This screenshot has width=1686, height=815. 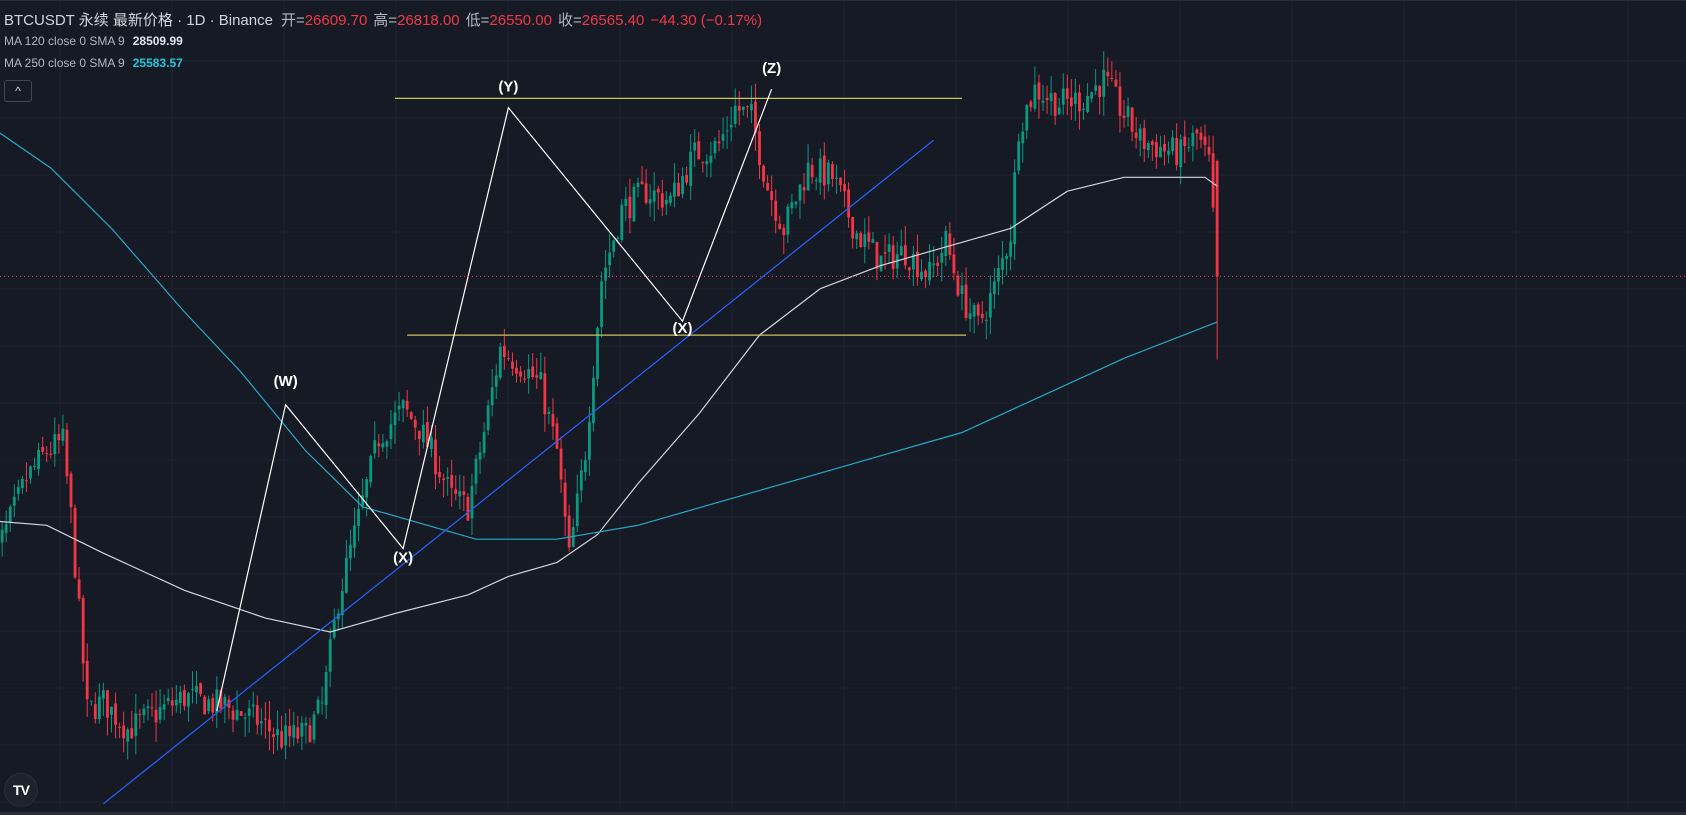 I want to click on change-value: −44.30 (−0.17%), so click(x=706, y=20).